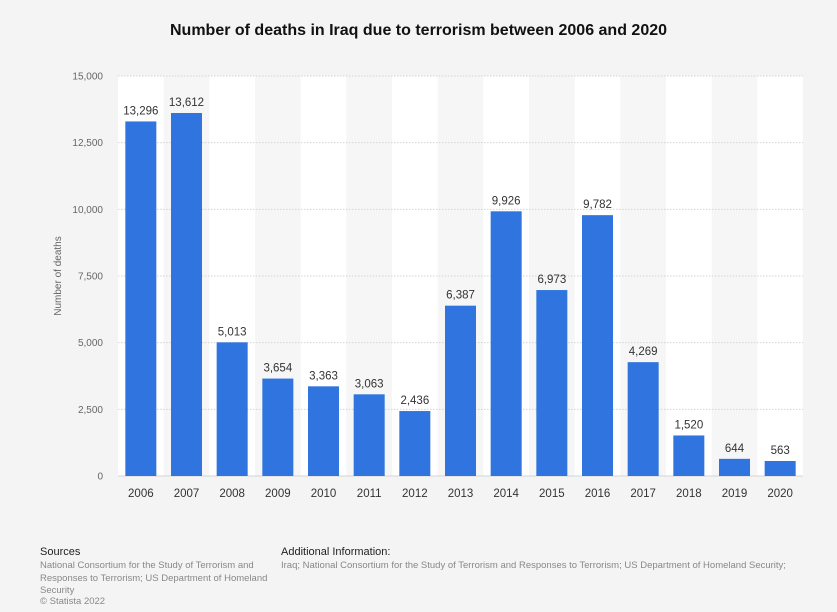 The image size is (837, 612). What do you see at coordinates (506, 494) in the screenshot?
I see `x-tick-label: 2014` at bounding box center [506, 494].